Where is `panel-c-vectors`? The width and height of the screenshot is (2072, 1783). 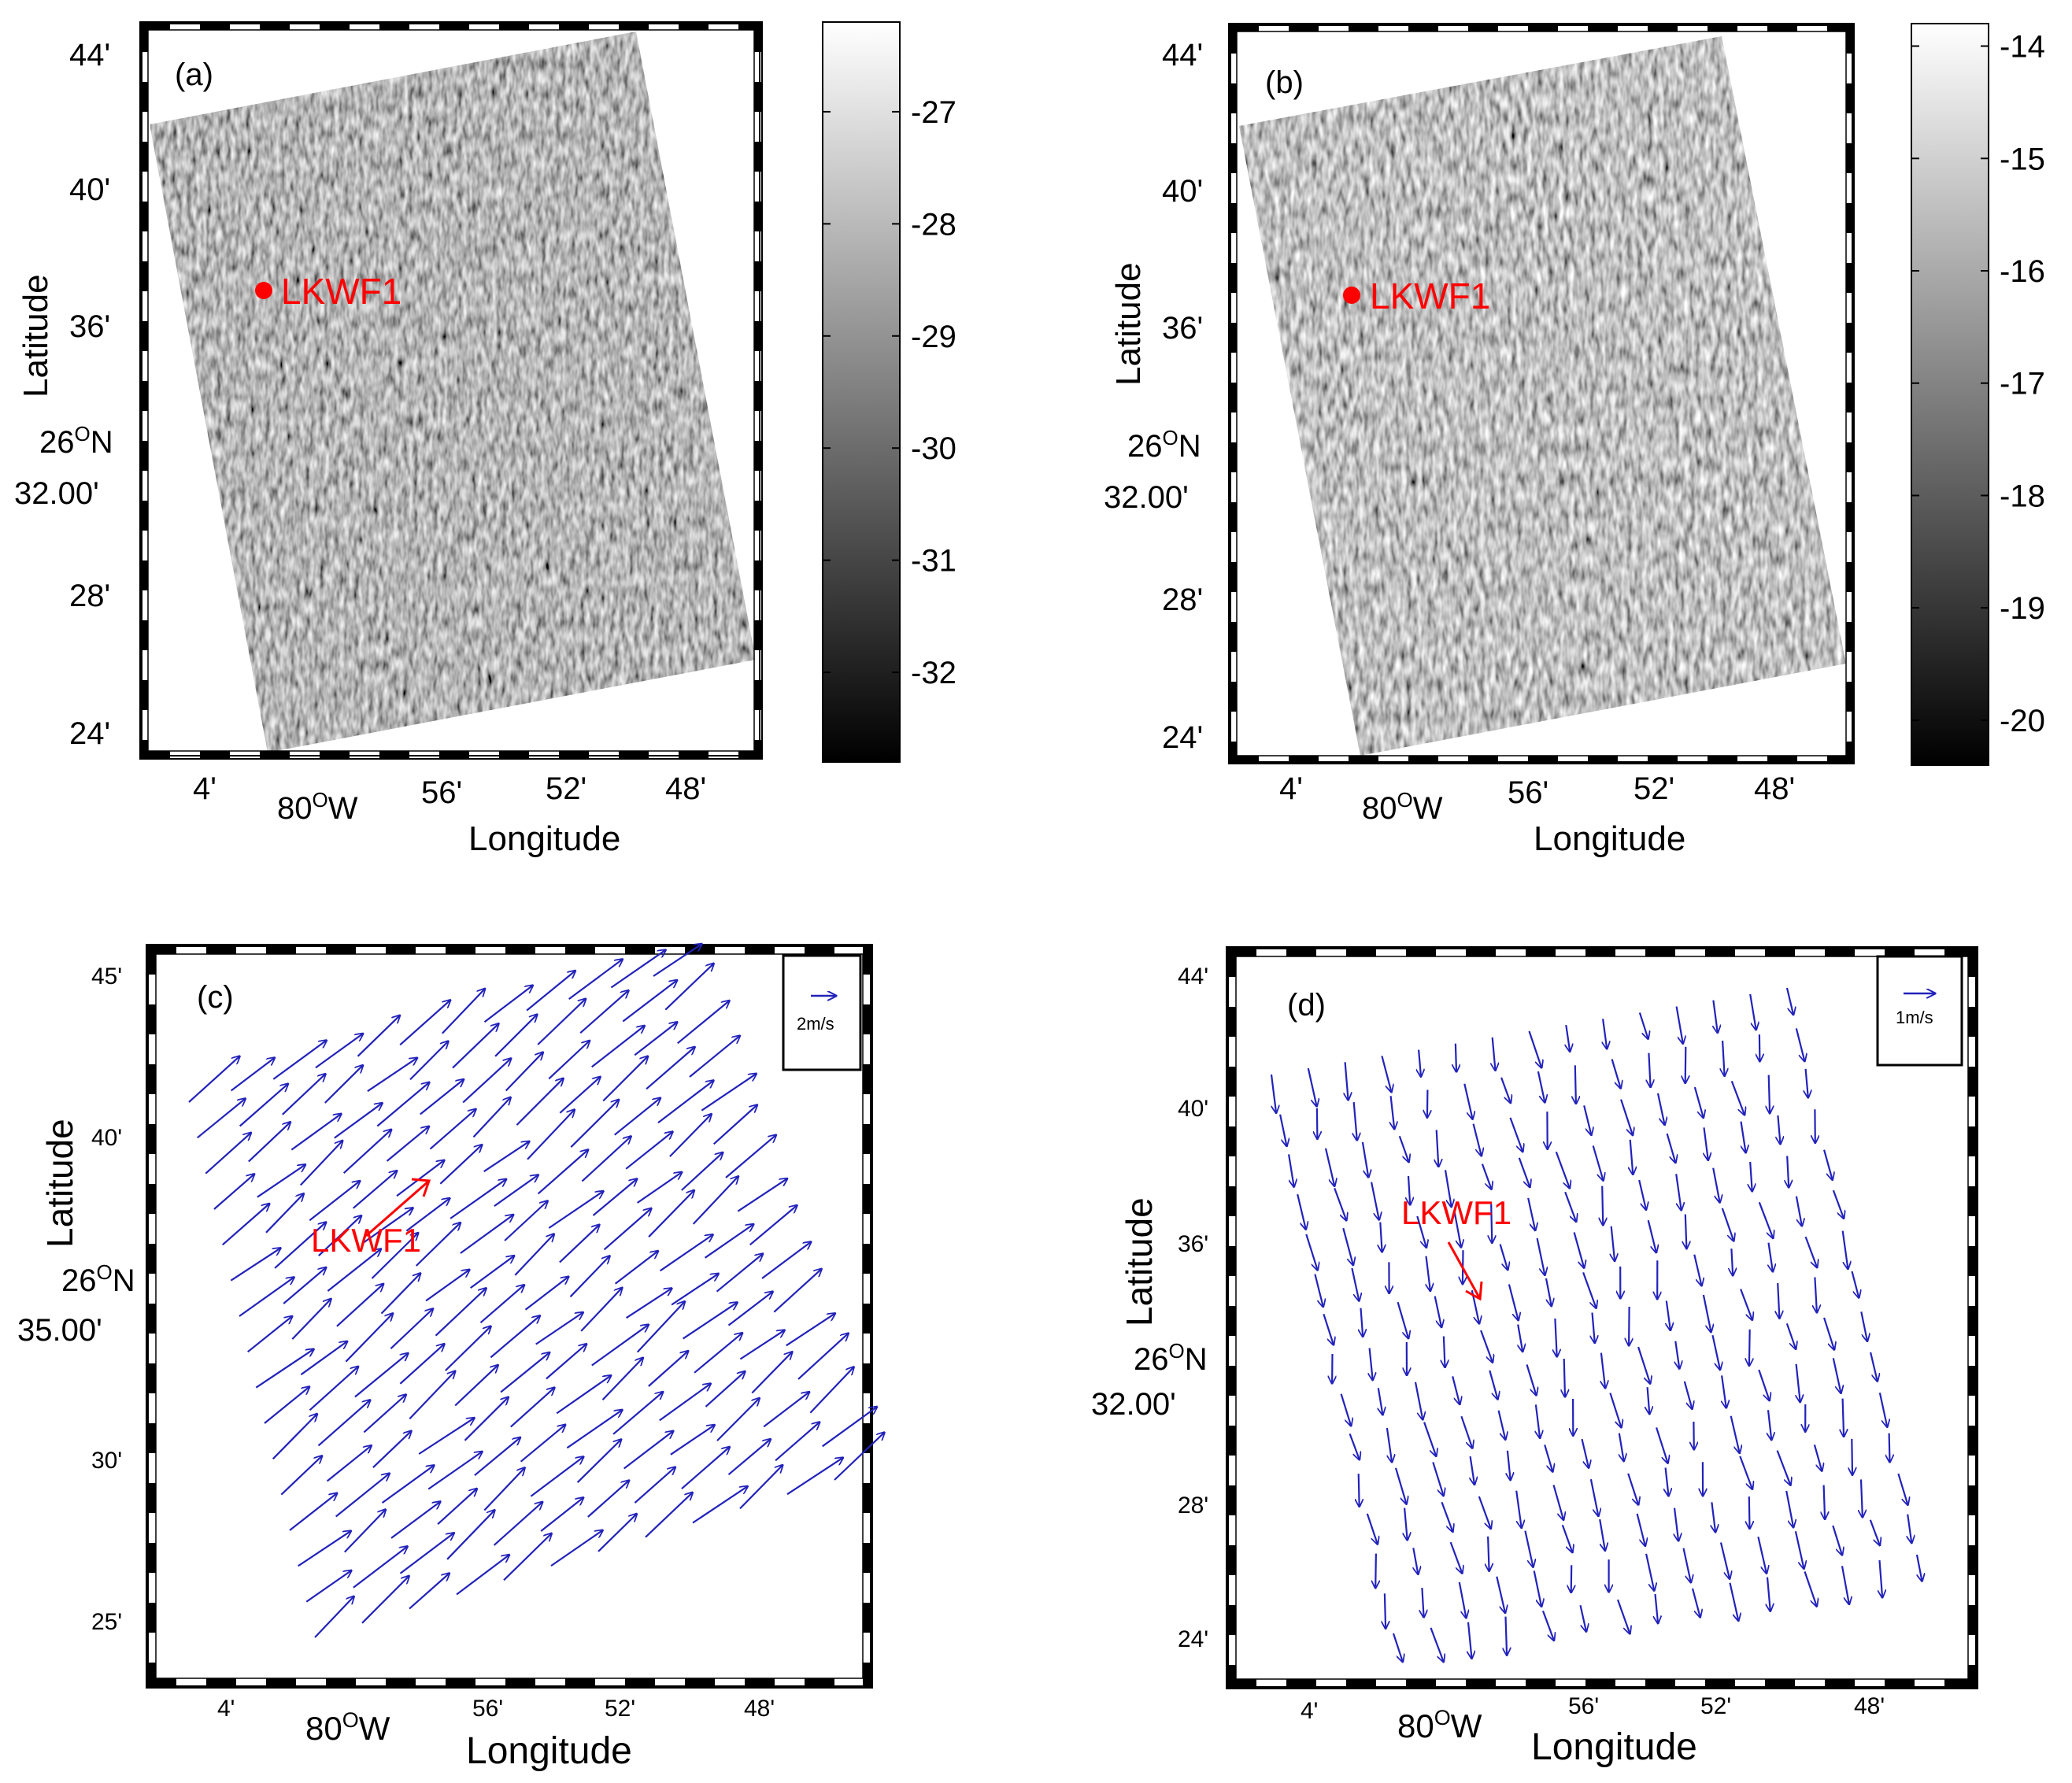 panel-c-vectors is located at coordinates (536, 1291).